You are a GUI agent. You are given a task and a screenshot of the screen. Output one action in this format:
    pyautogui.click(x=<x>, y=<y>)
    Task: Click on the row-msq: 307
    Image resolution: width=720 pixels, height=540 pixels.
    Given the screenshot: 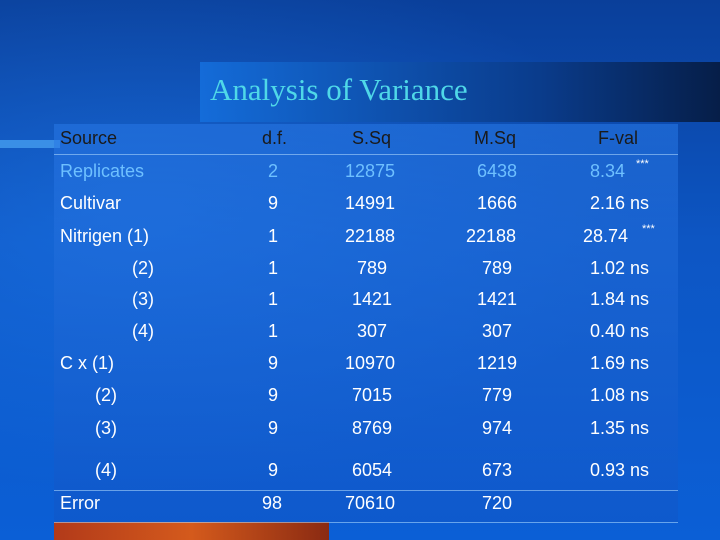 What is the action you would take?
    pyautogui.click(x=497, y=331)
    